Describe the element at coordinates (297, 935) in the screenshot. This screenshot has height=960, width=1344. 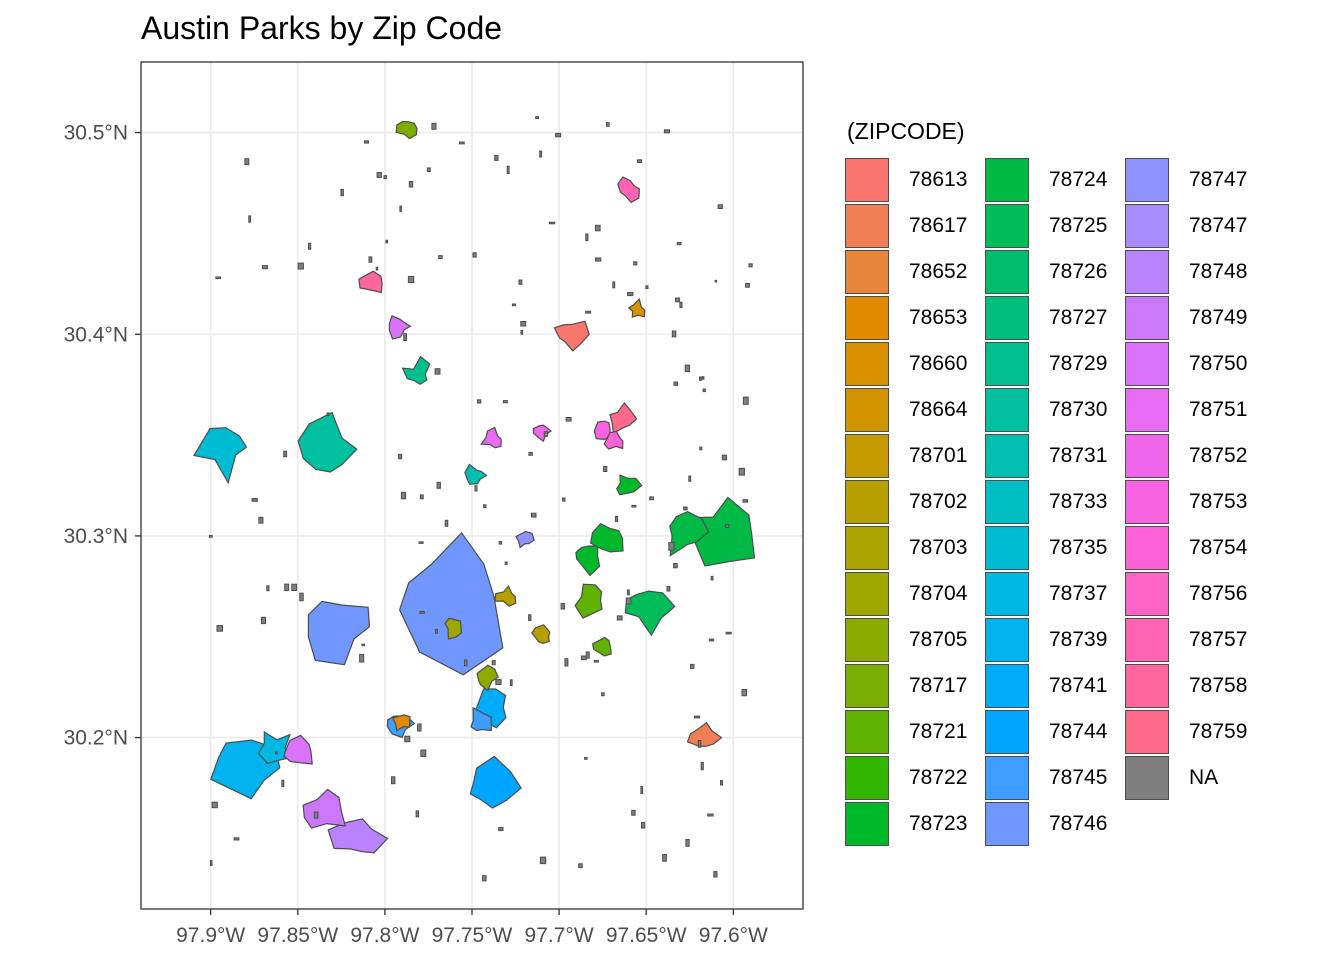
I see `x-tick-label: 97.85°W` at that location.